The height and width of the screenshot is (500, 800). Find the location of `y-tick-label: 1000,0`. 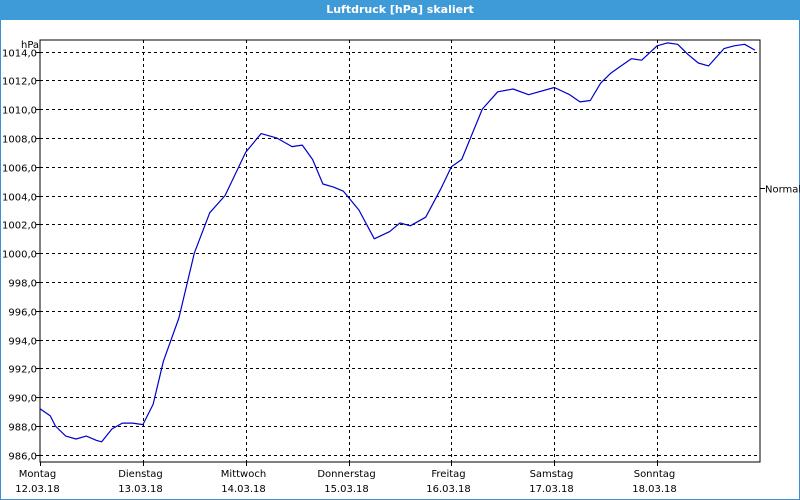

y-tick-label: 1000,0 is located at coordinates (19, 255).